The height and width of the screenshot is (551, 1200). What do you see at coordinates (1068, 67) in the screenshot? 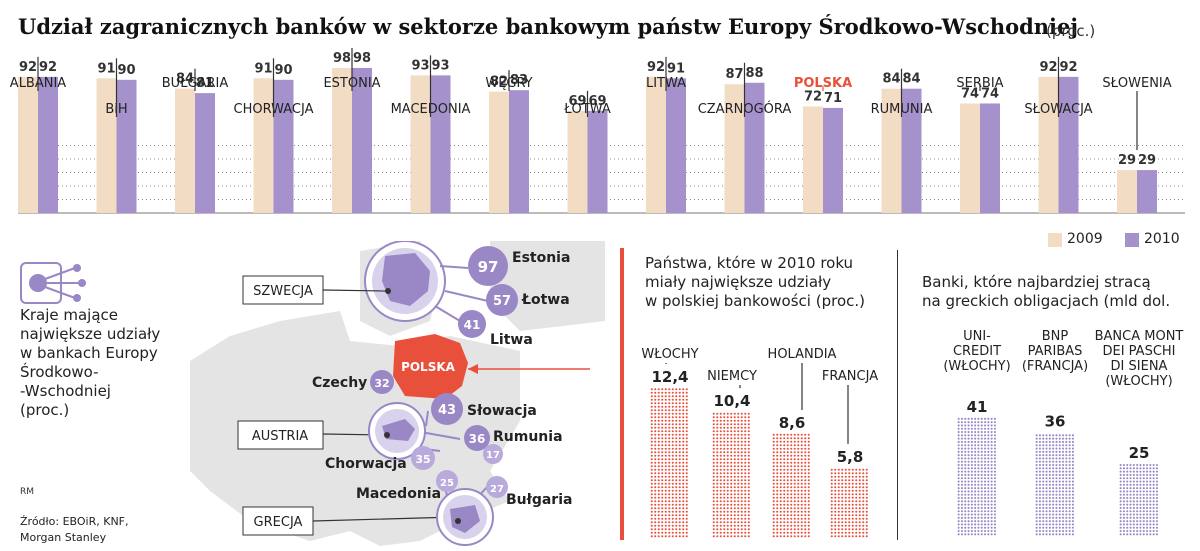
I see `value-label-2010: 92` at bounding box center [1068, 67].